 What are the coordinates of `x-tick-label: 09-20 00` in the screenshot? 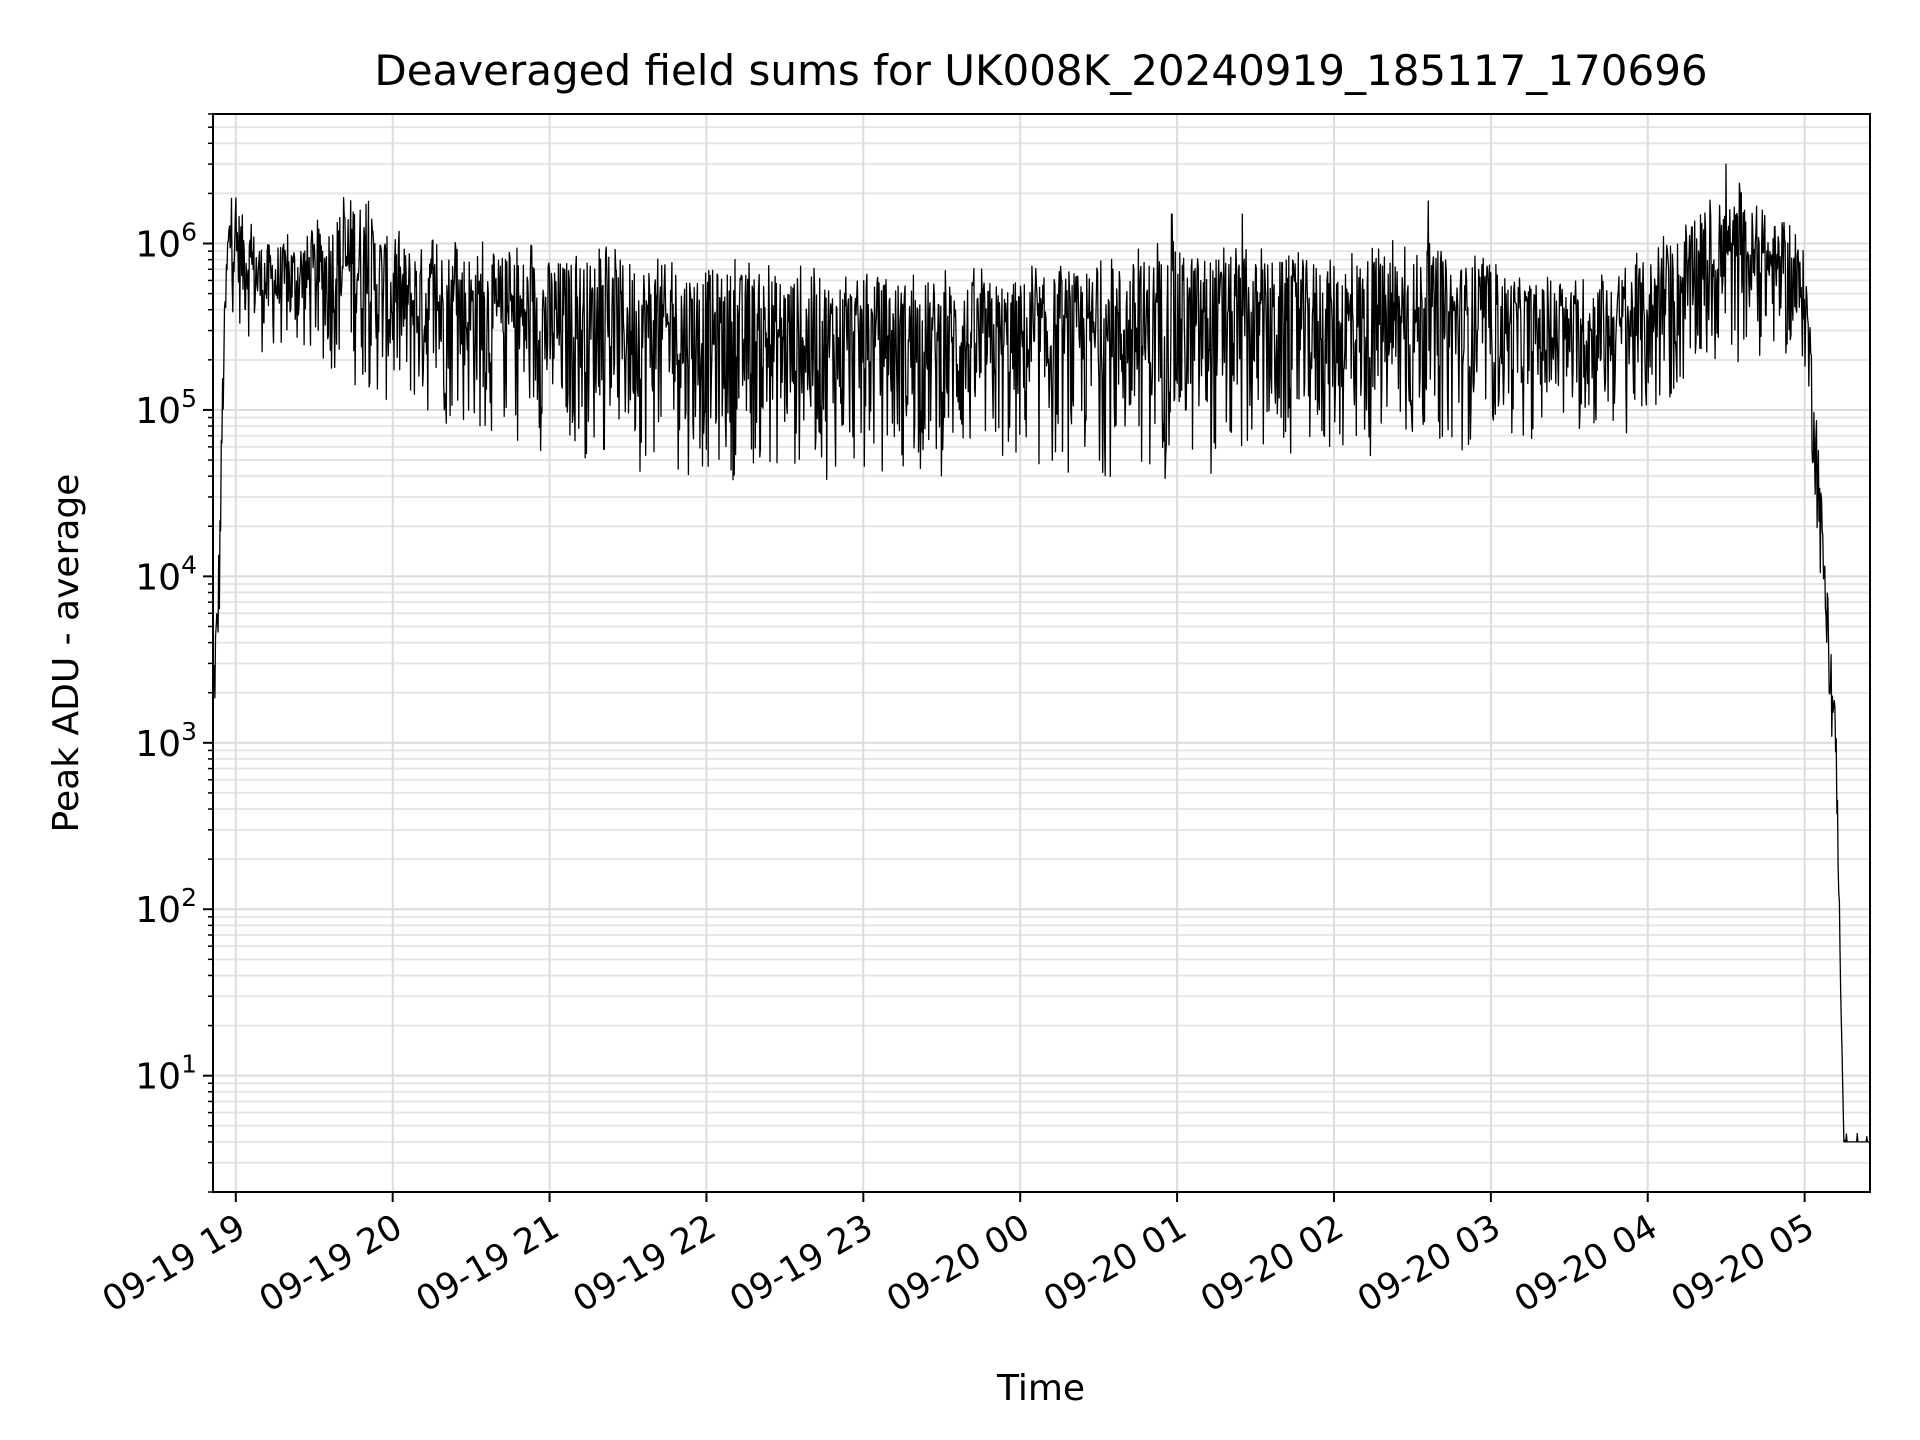 It's located at (958, 1263).